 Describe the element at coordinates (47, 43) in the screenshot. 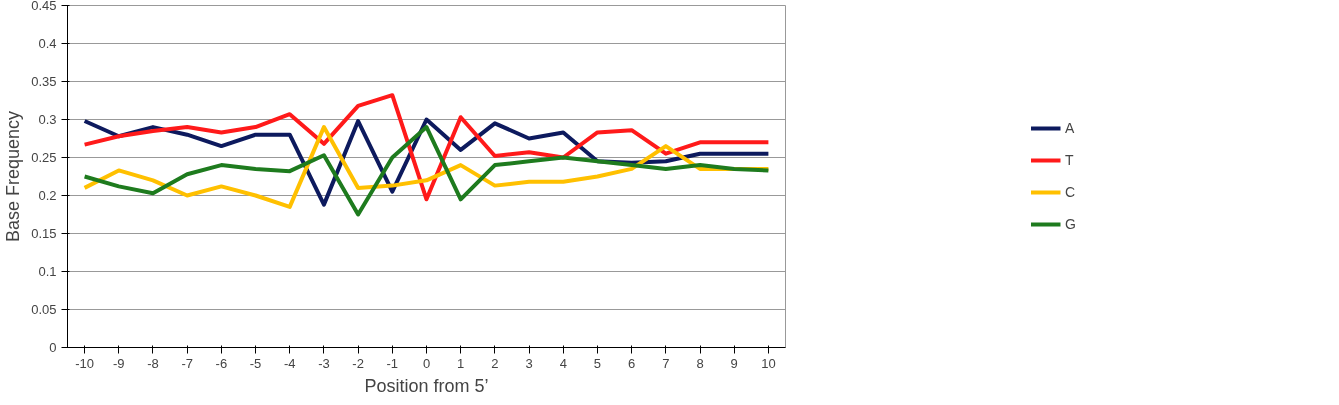

I see `y-tick-label: 0.4` at that location.